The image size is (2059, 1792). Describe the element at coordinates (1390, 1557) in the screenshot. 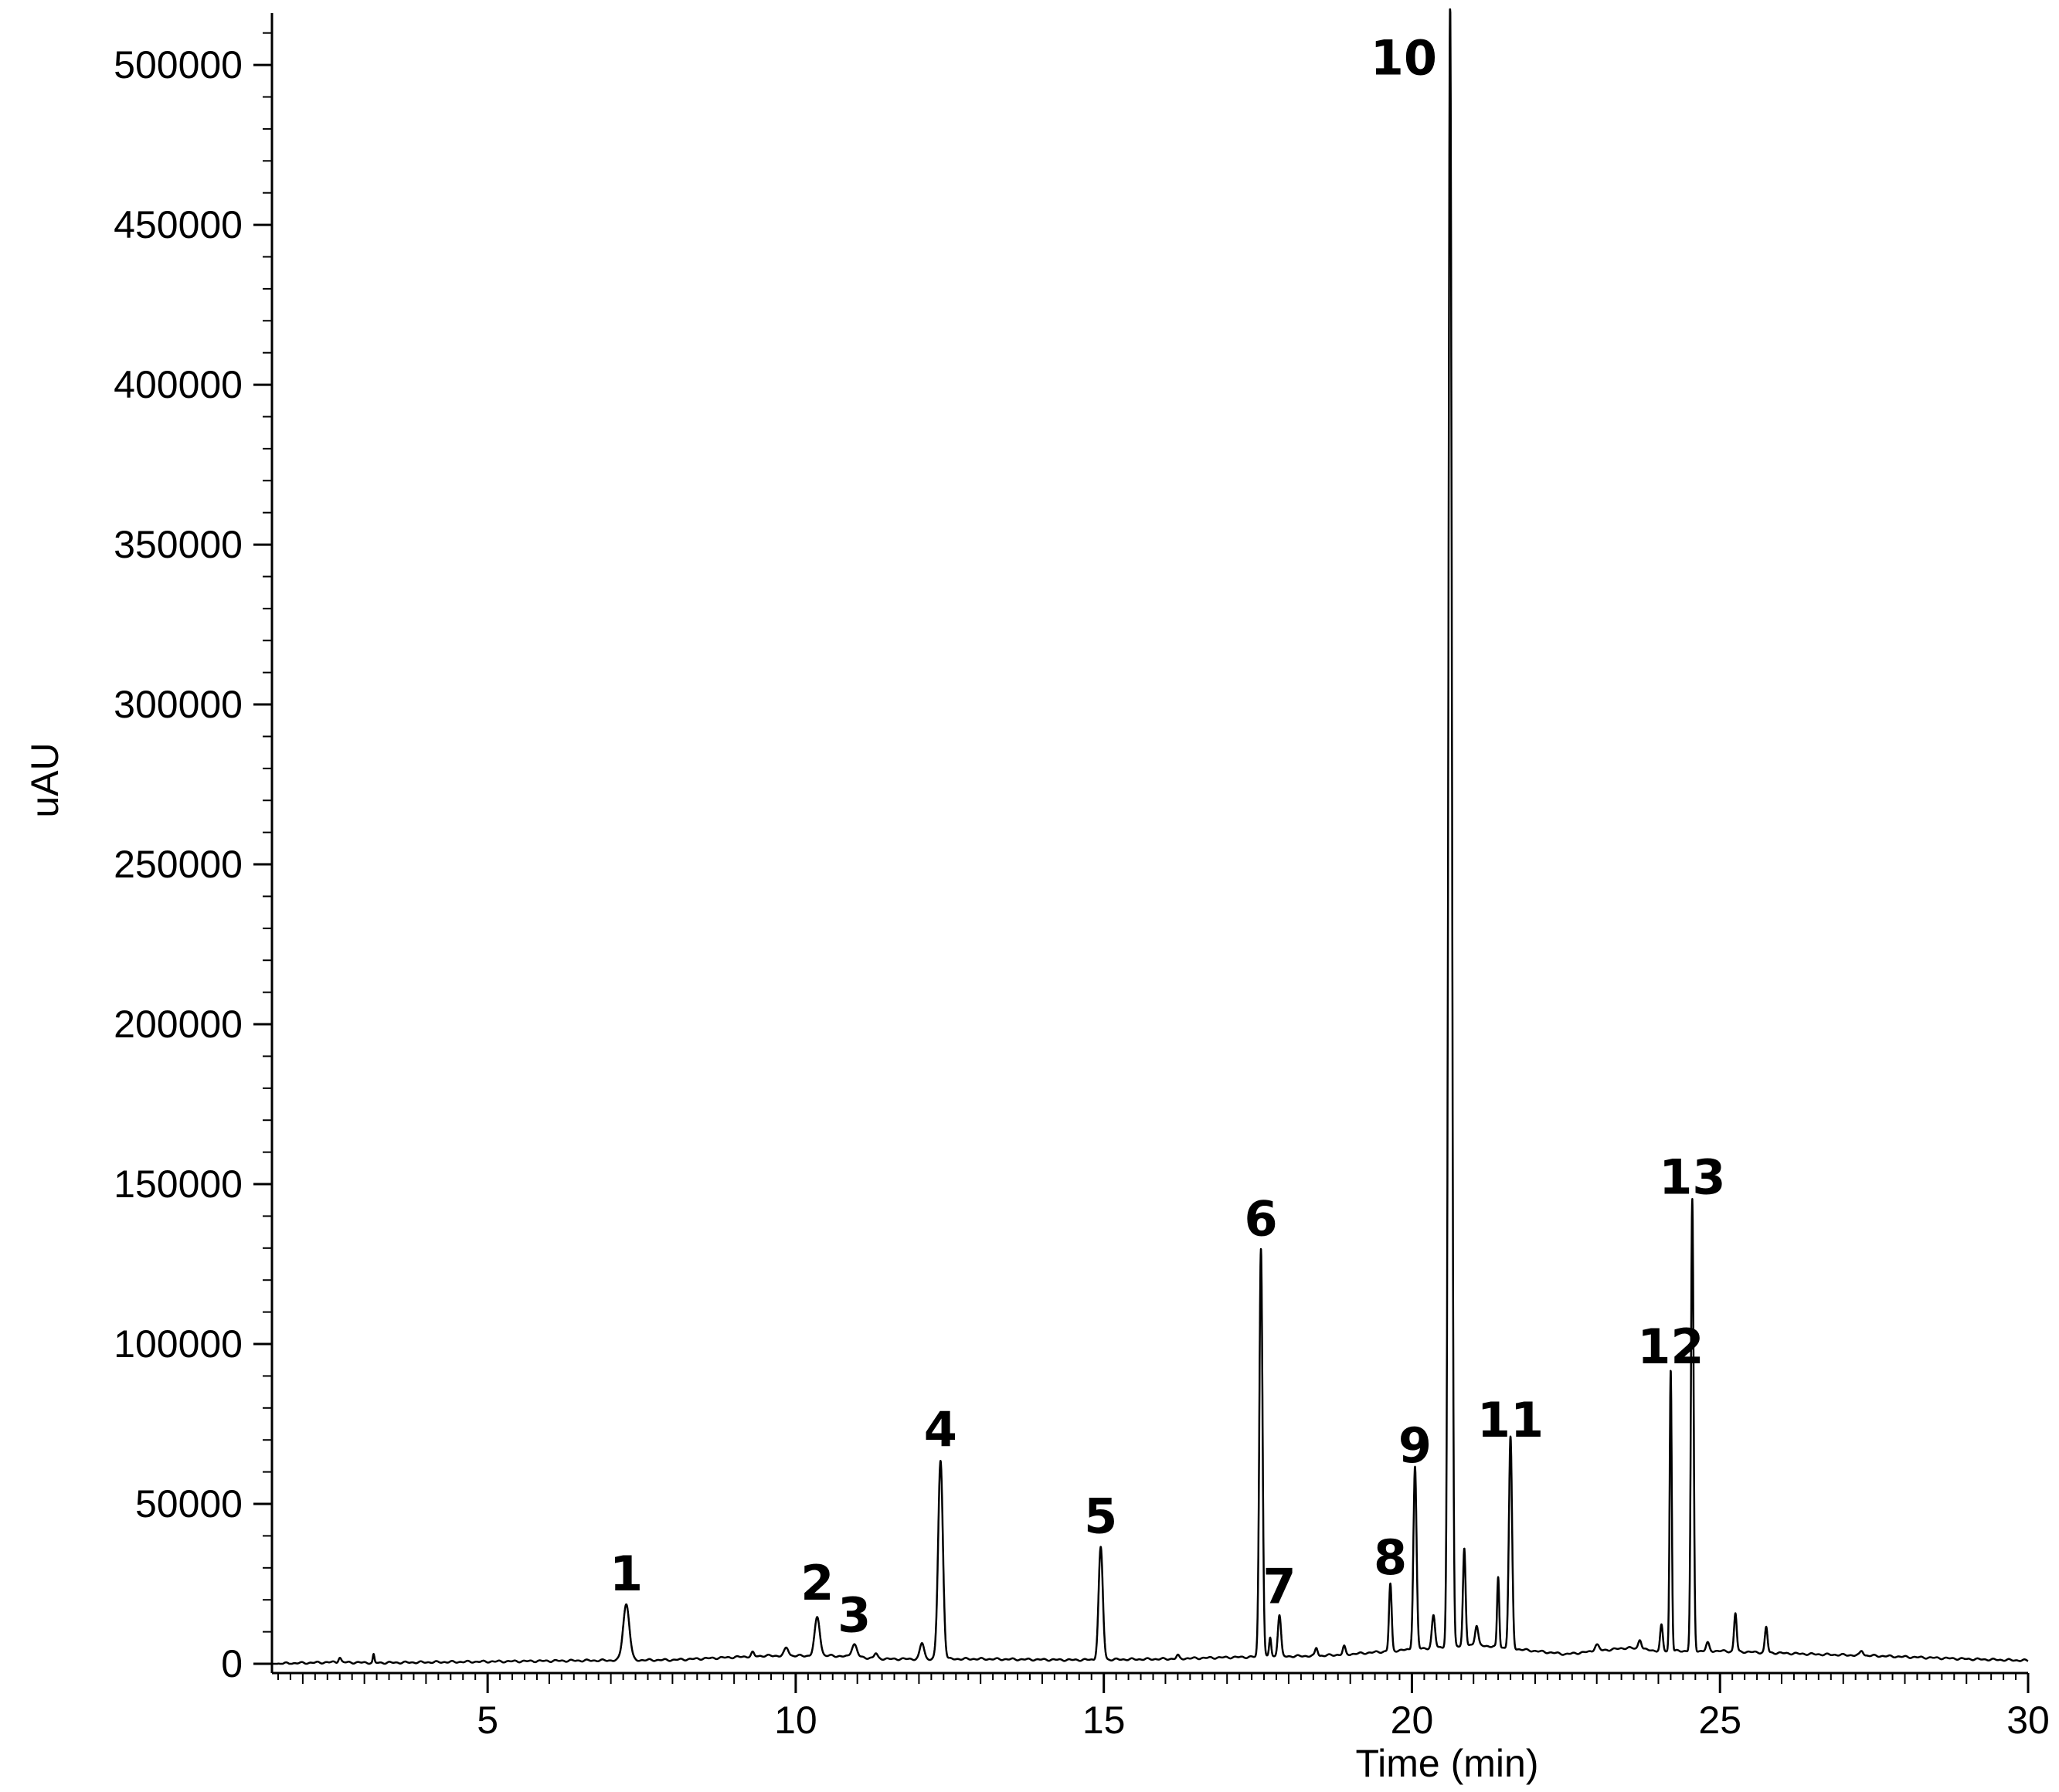

I see `peak-label: 8` at that location.